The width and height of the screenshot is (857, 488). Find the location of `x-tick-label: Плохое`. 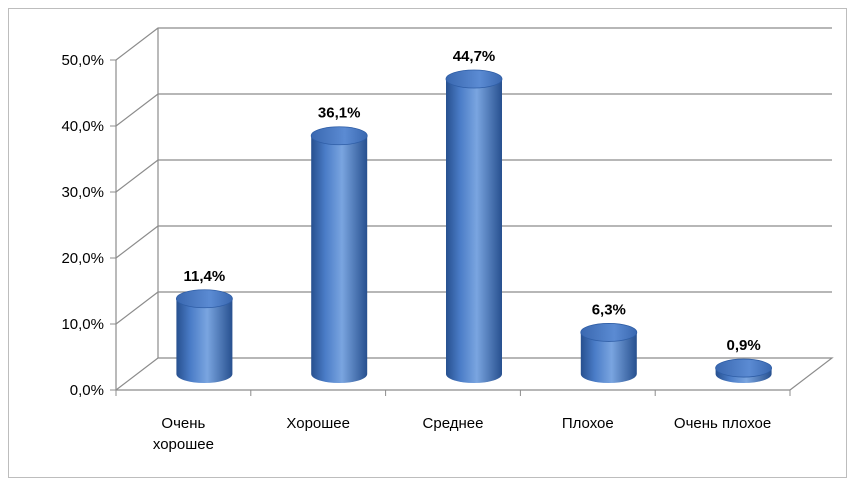

x-tick-label: Плохое is located at coordinates (588, 423).